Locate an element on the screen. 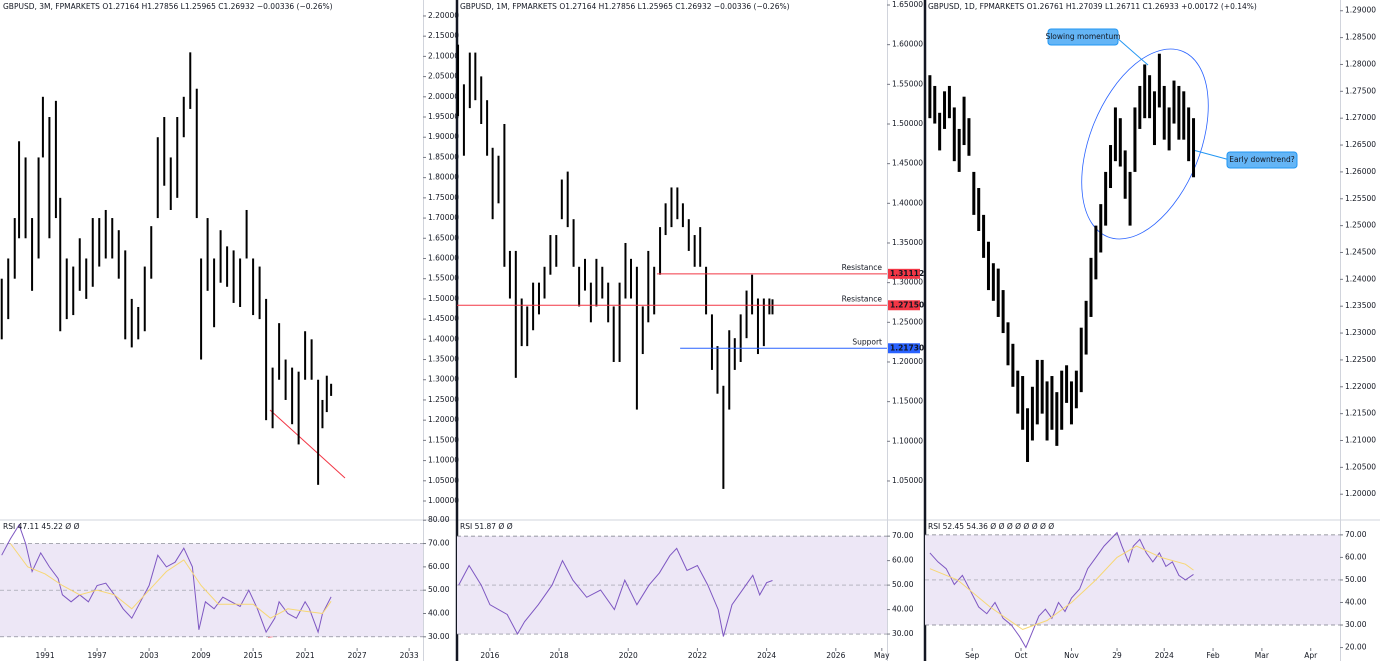  y-tick-label: 1.00000 is located at coordinates (443, 500).